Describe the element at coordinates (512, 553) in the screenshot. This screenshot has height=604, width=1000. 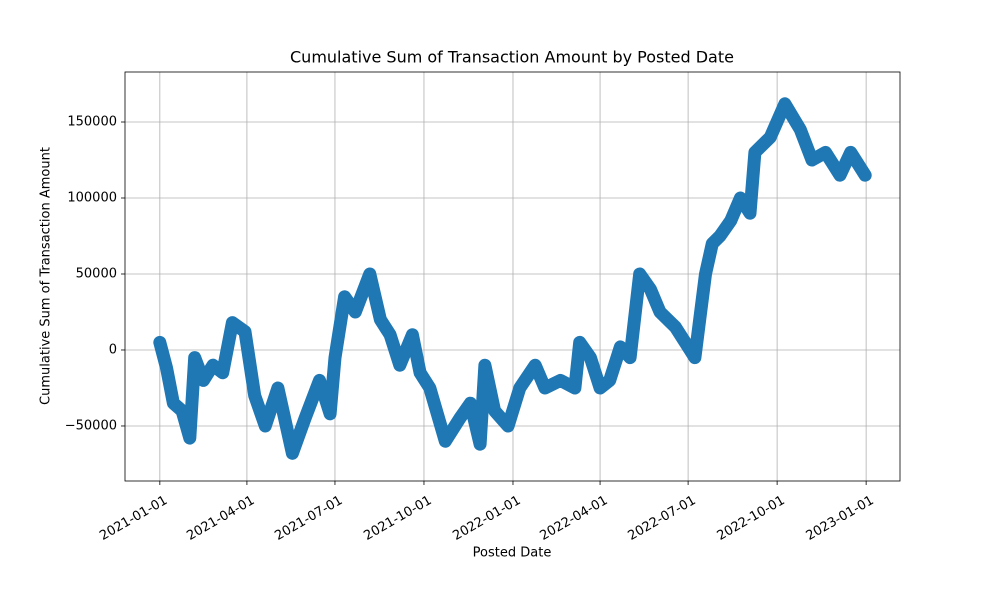
I see `x-axis-label: Posted Date` at that location.